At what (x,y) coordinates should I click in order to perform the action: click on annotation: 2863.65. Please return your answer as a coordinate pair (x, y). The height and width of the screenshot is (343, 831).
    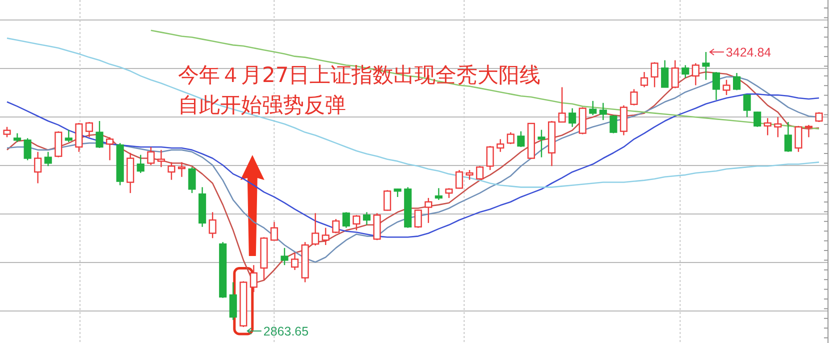
    Looking at the image, I should click on (286, 331).